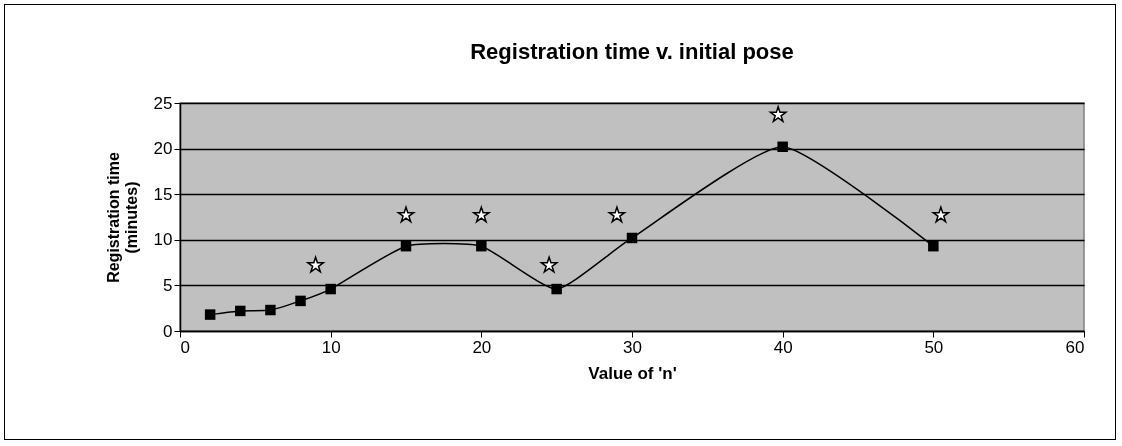 The width and height of the screenshot is (1122, 446). What do you see at coordinates (632, 51) in the screenshot?
I see `chart-title: Registration time v. initial pose` at bounding box center [632, 51].